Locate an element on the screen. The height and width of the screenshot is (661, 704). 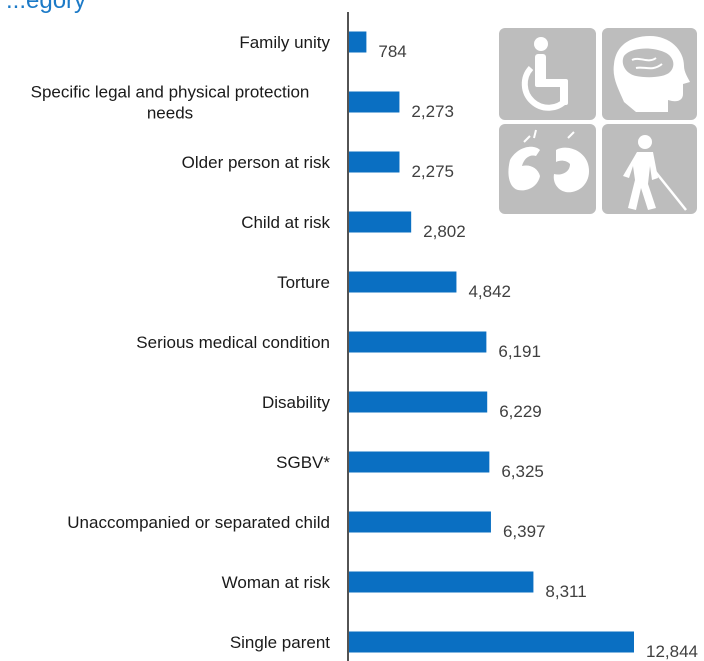
value-label: 4,842 is located at coordinates (489, 291).